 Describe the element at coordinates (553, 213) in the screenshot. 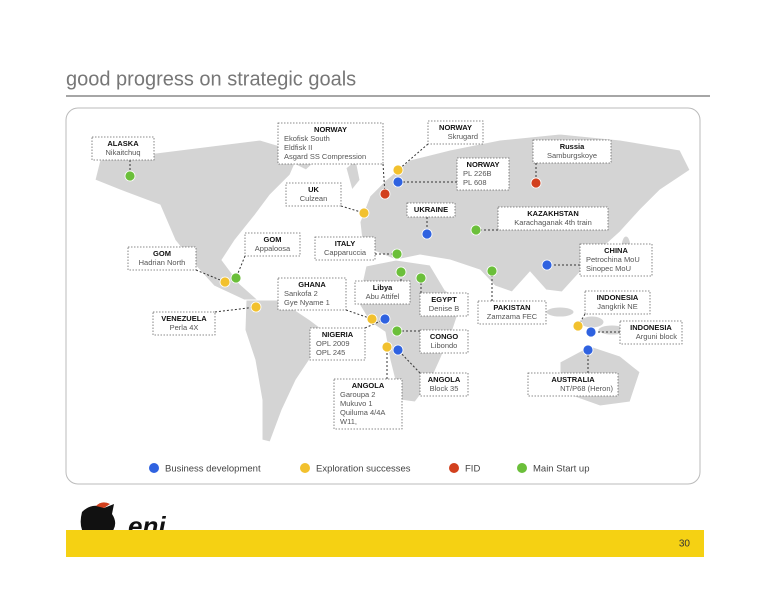

I see `callout-title: KAZAKHSTAN` at that location.